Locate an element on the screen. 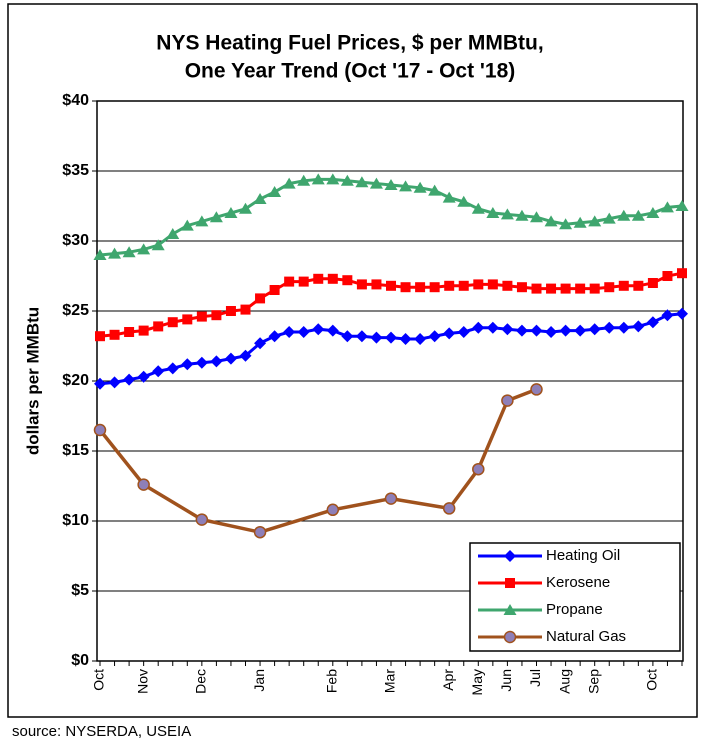 This screenshot has width=702, height=744. x-tick-label: Jan is located at coordinates (259, 680).